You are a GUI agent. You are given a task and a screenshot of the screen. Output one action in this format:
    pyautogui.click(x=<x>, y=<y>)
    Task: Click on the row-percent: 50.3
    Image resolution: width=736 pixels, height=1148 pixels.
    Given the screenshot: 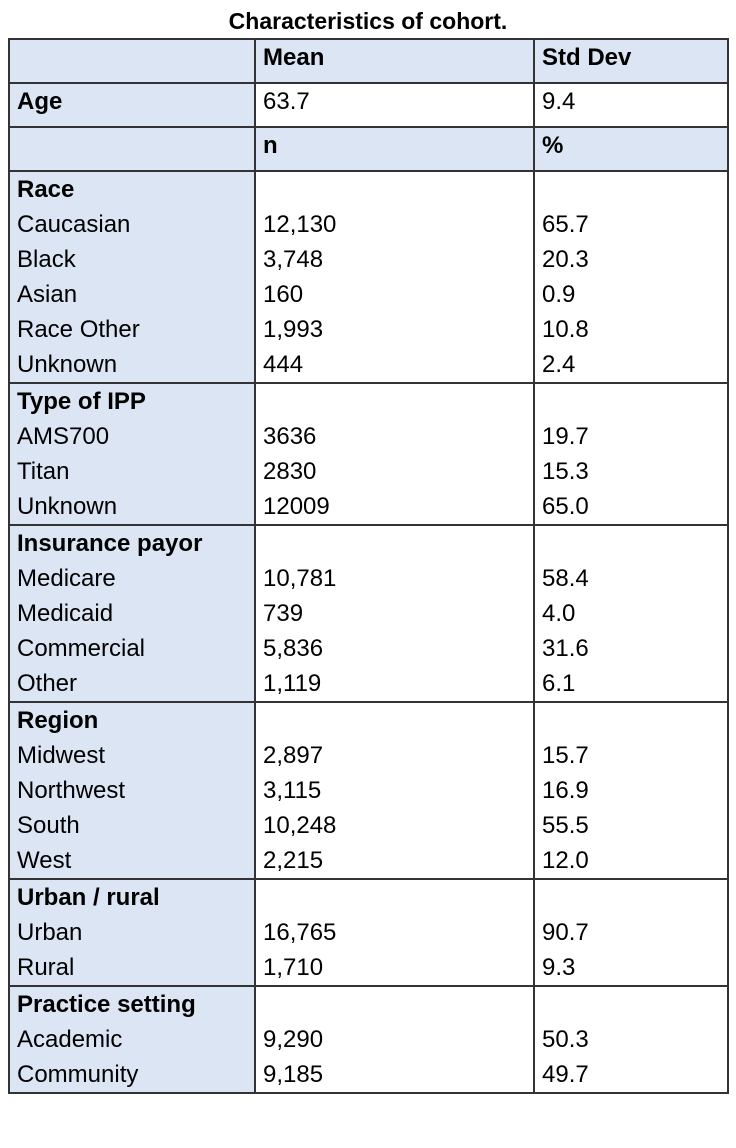 What is the action you would take?
    pyautogui.click(x=565, y=1039)
    